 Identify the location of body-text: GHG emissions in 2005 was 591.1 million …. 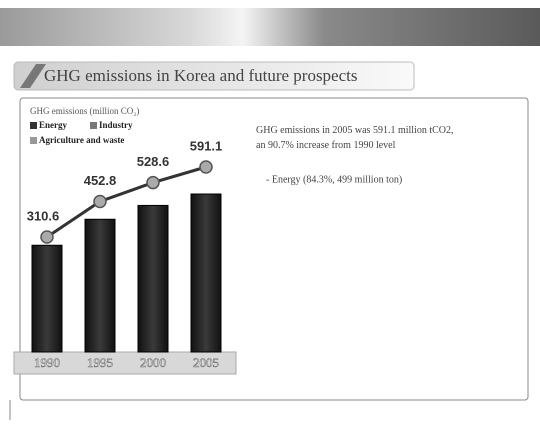
(355, 138).